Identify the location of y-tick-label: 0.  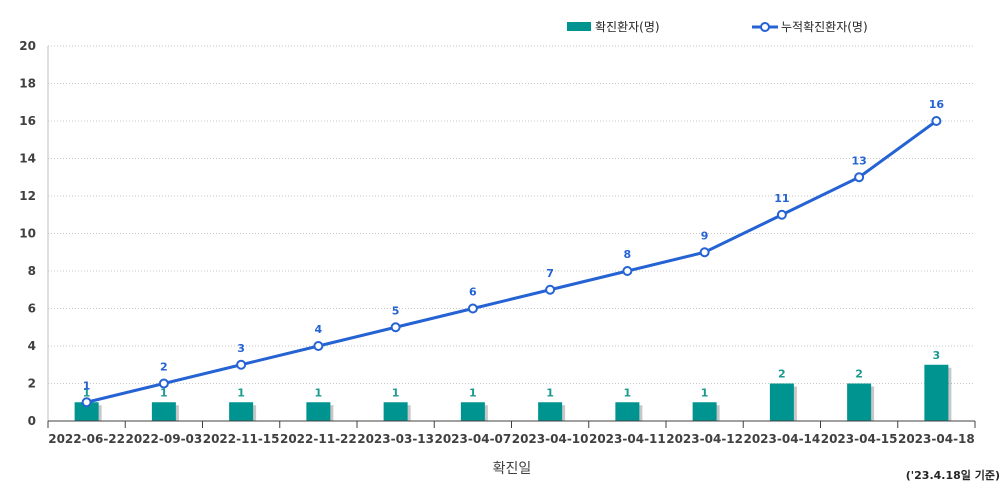
(32, 421).